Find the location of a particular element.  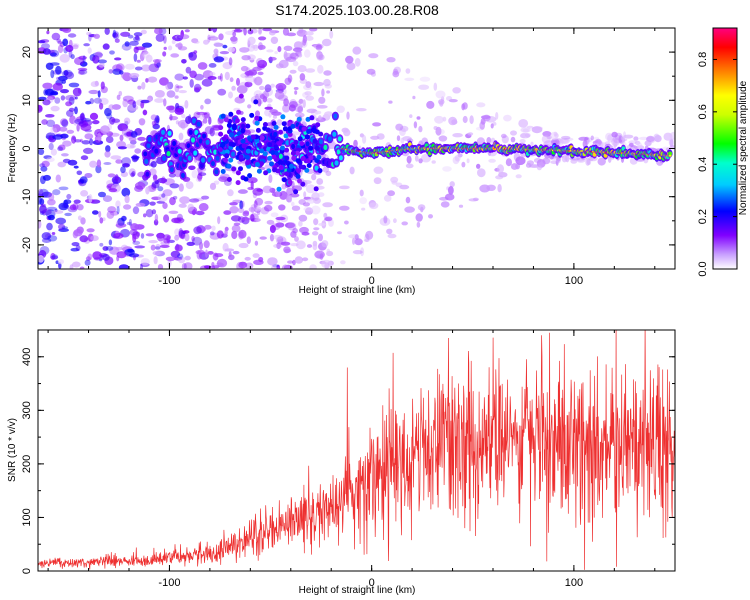

y-tick-label: 20 is located at coordinates (27, 52).